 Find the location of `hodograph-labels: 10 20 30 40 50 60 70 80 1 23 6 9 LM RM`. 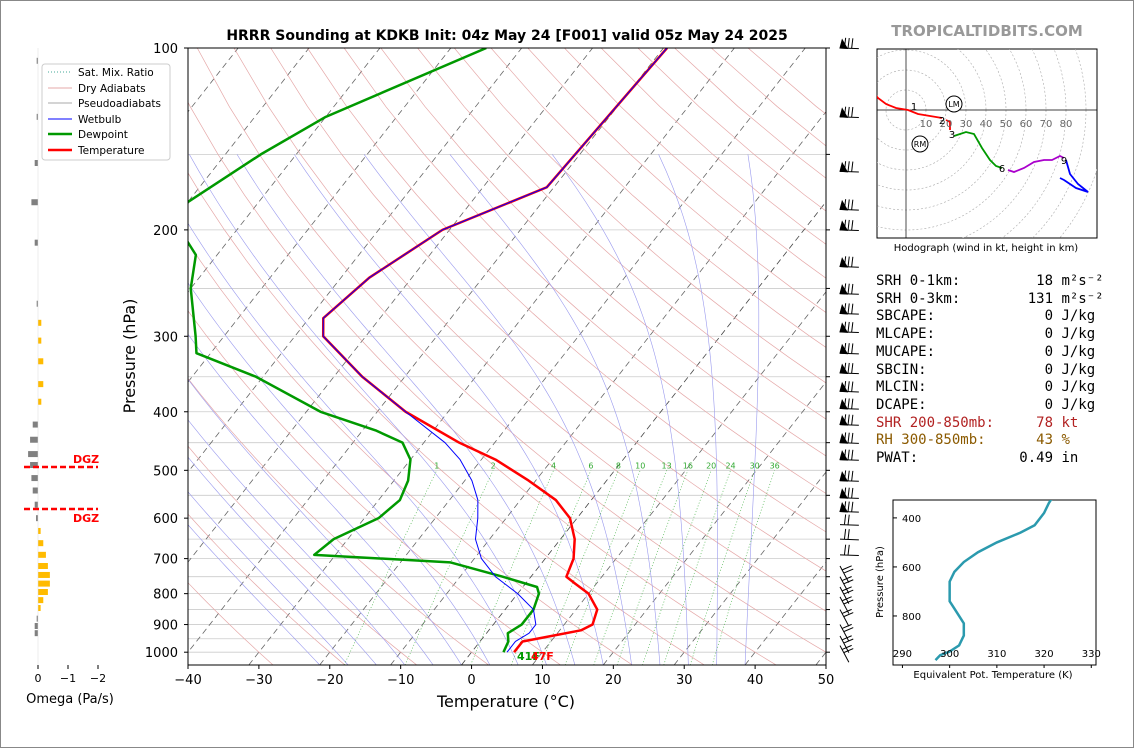

hodograph-labels: 10 20 30 40 50 60 70 80 1 23 6 9 LM RM is located at coordinates (991, 135).